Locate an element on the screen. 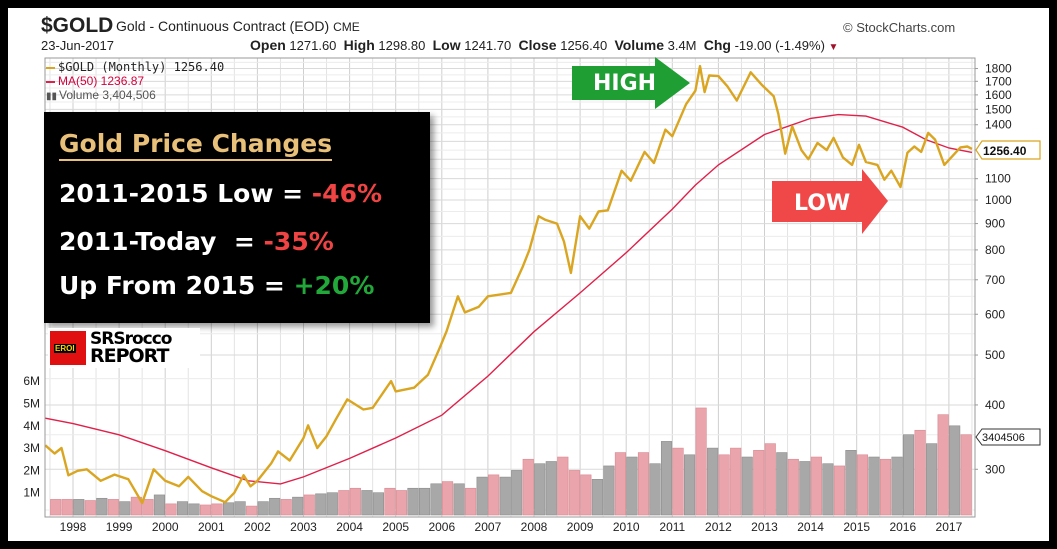  y-tick-label: 500 is located at coordinates (995, 355).